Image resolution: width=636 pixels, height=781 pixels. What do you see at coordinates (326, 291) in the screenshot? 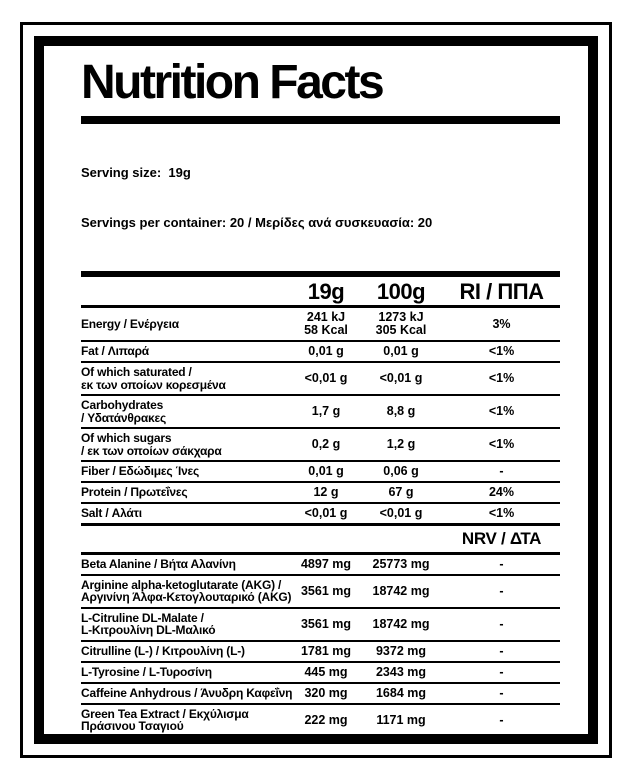
I see `header-per-serving: 19g` at bounding box center [326, 291].